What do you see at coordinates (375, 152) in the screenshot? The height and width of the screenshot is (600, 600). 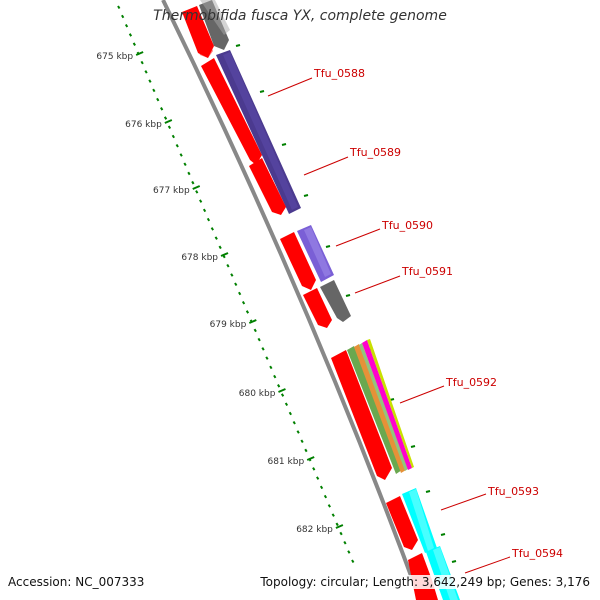 I see `gene-label-tfu-0589: Tfu_0589` at bounding box center [375, 152].